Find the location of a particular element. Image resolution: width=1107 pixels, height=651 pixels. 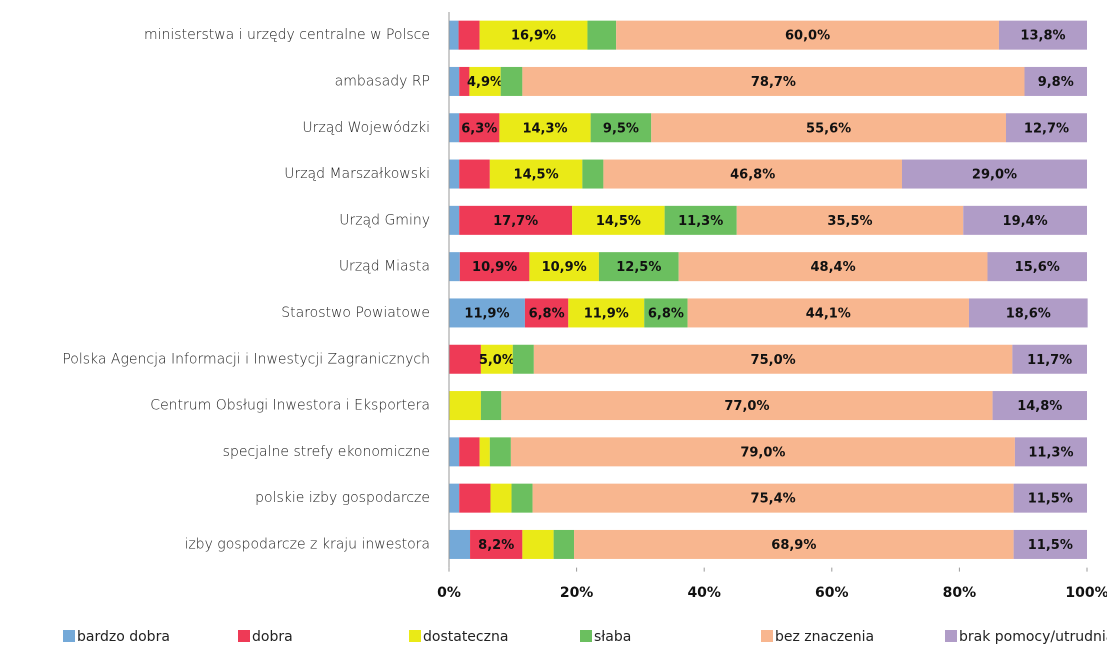

data-label: 16,9% is located at coordinates (533, 36).